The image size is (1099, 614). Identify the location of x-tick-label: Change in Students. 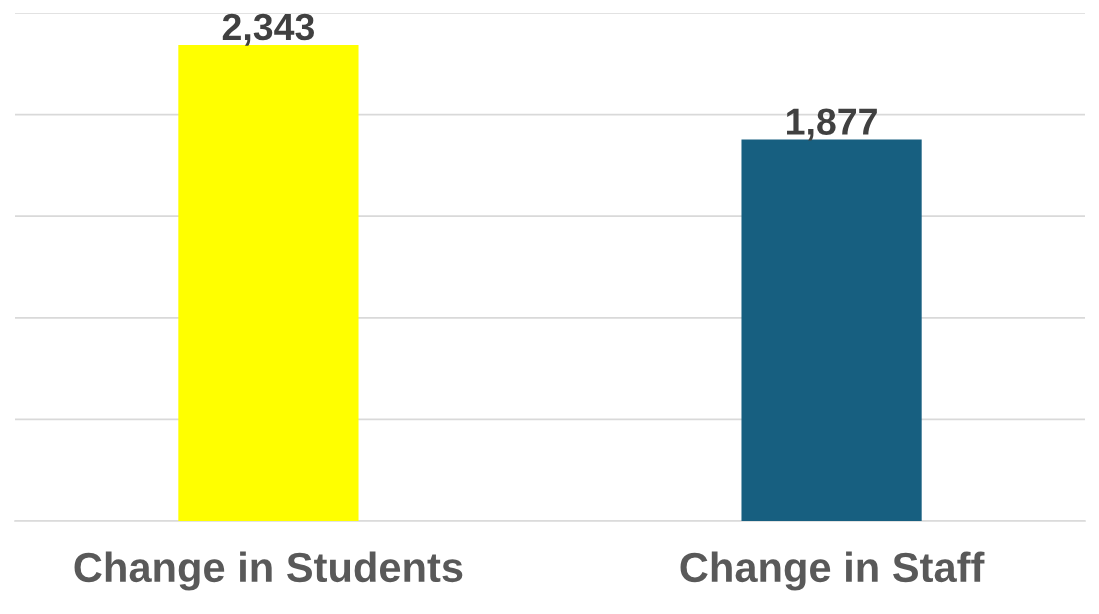
(268, 571).